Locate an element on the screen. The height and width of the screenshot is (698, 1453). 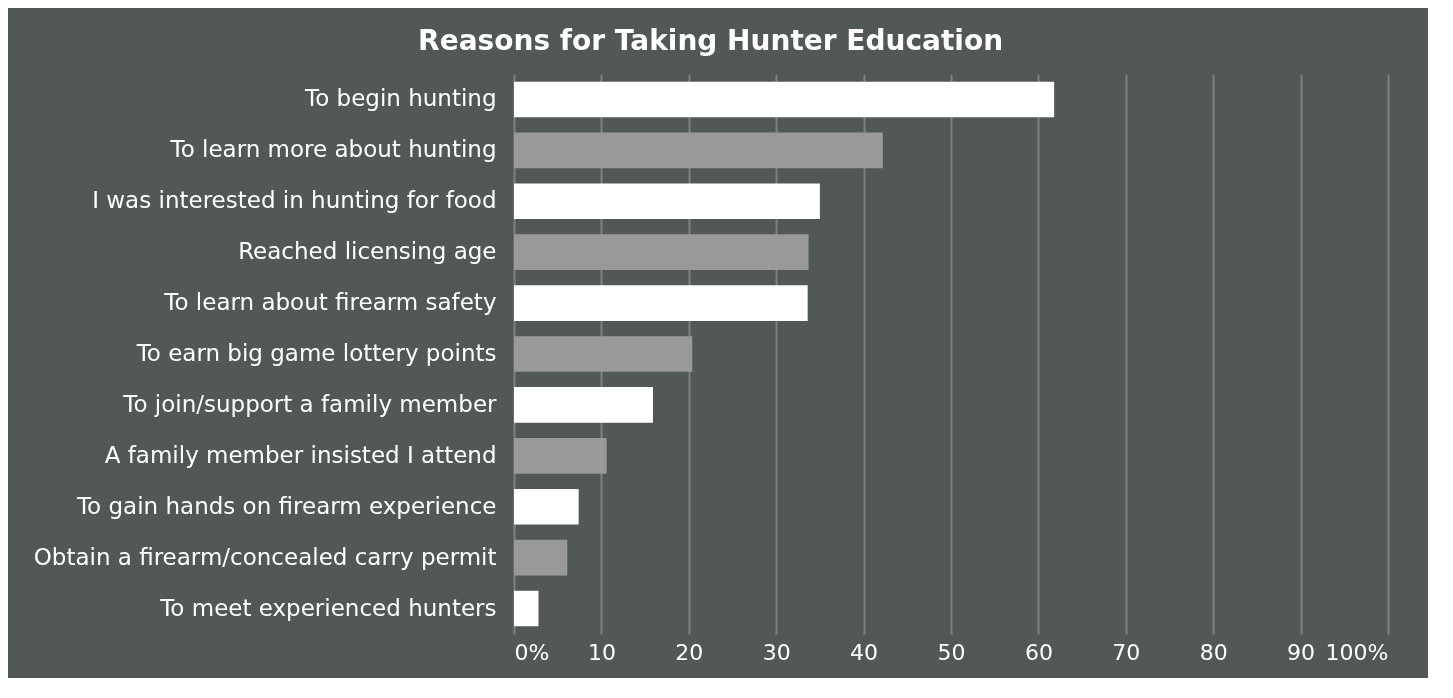
x-tick-label: 50 is located at coordinates (951, 652).